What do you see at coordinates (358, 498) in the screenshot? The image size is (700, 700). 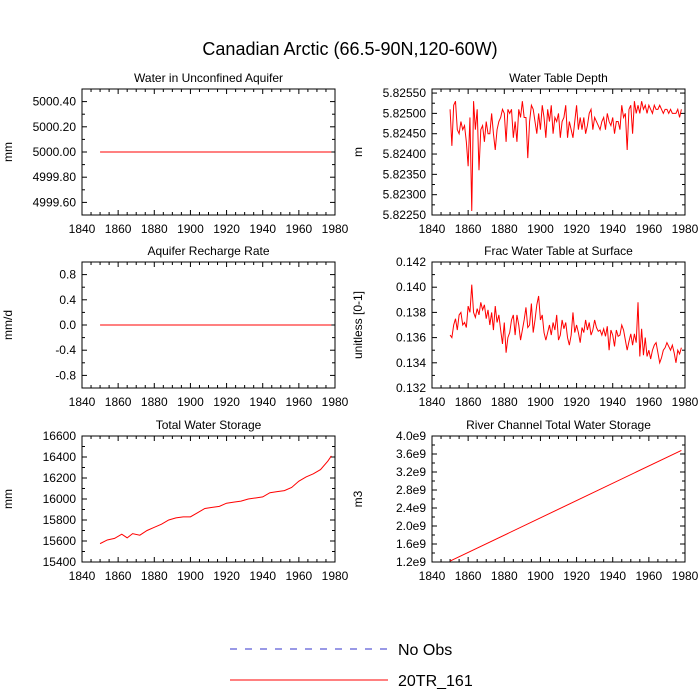 I see `y-axis-label: m3` at bounding box center [358, 498].